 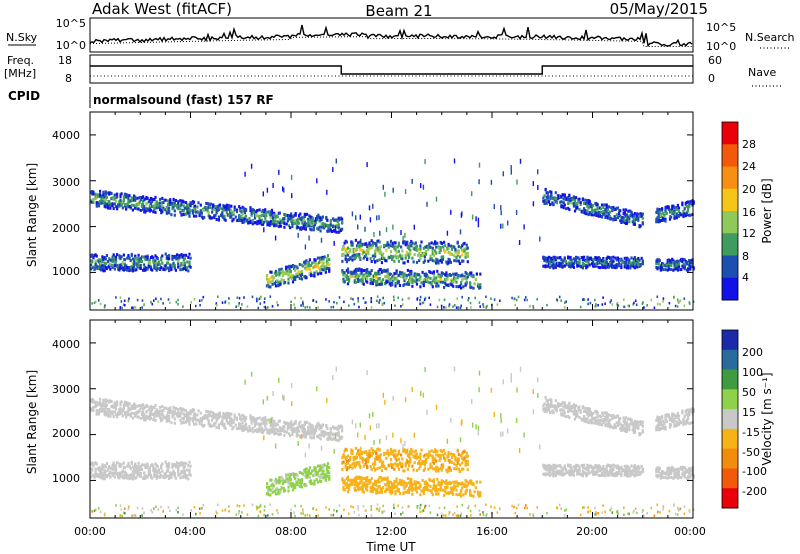 What do you see at coordinates (66, 135) in the screenshot?
I see `power-ytick-4000: 4000` at bounding box center [66, 135].